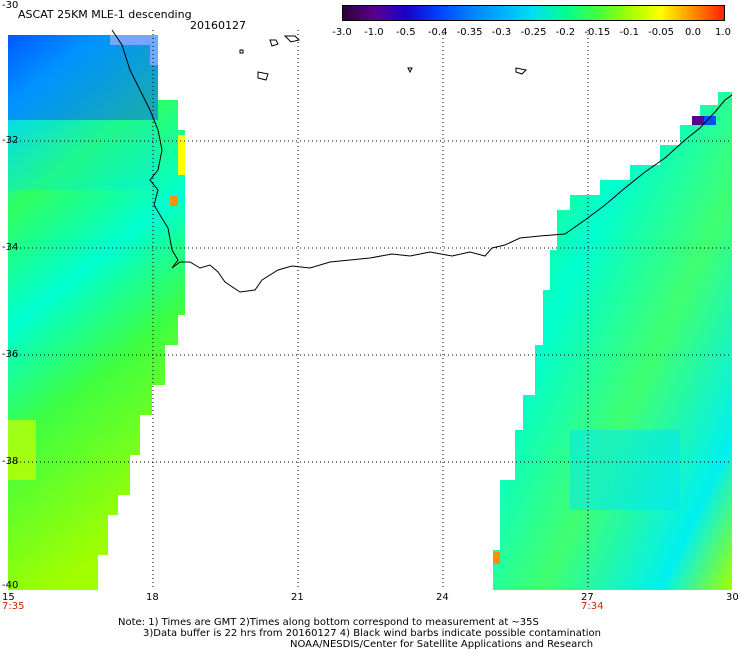  What do you see at coordinates (597, 32) in the screenshot?
I see `colorbar-tick: -0.15` at bounding box center [597, 32].